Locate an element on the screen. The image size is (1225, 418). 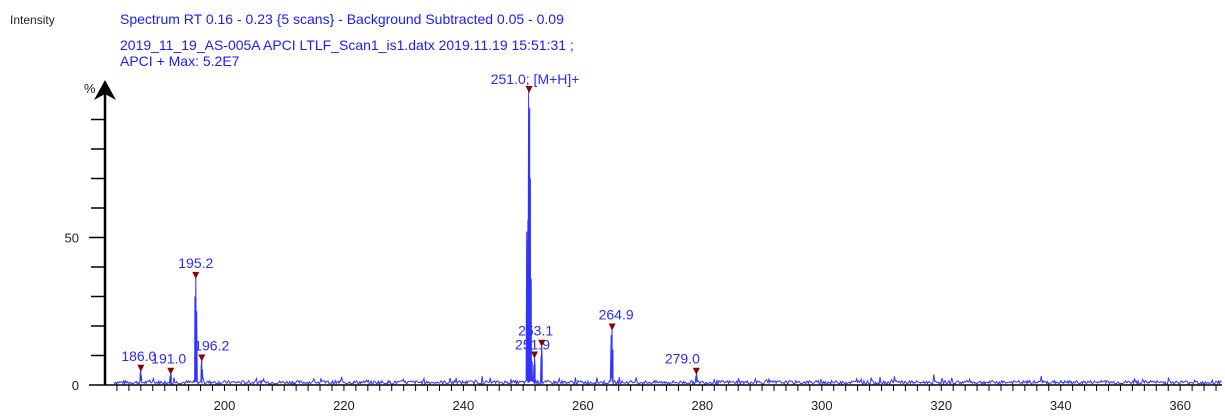
y-axis-arrow is located at coordinates (105, 90).